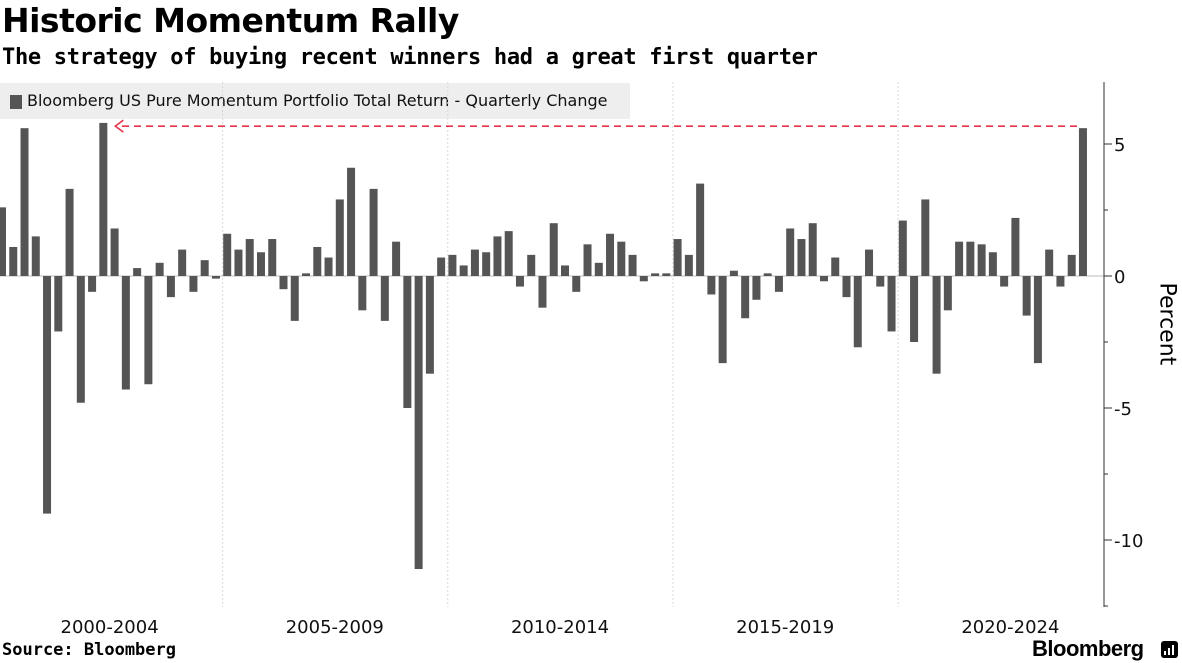 Image resolution: width=1182 pixels, height=663 pixels. I want to click on bar-2017-Q1, so click(767, 274).